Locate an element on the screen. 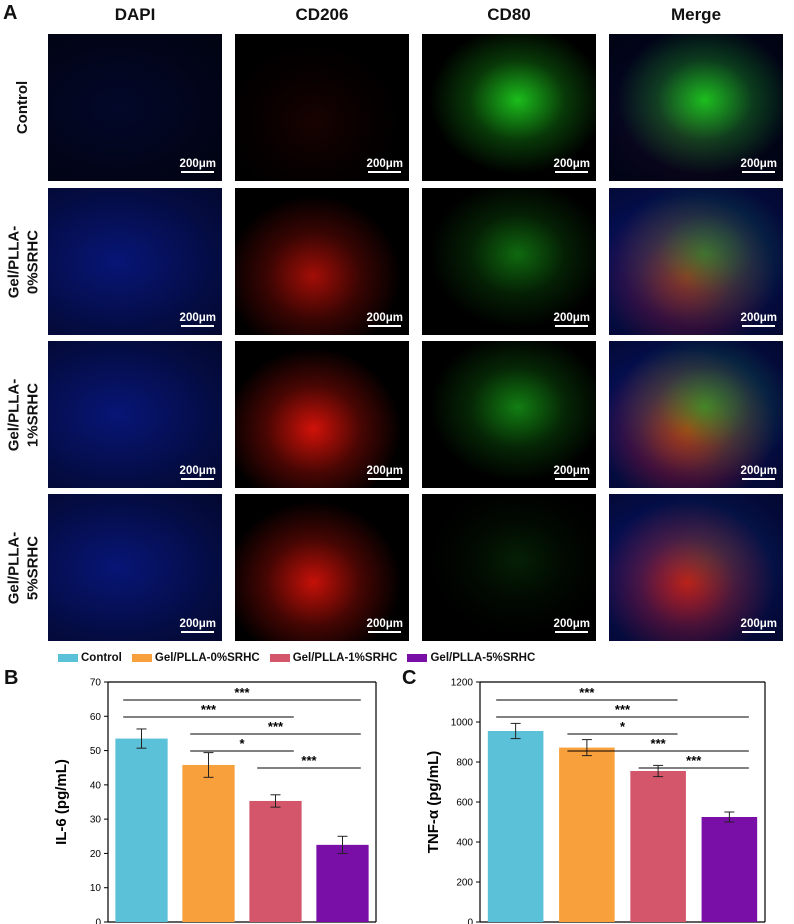  micrograph-cd206-row-2: 200μm is located at coordinates (322, 261).